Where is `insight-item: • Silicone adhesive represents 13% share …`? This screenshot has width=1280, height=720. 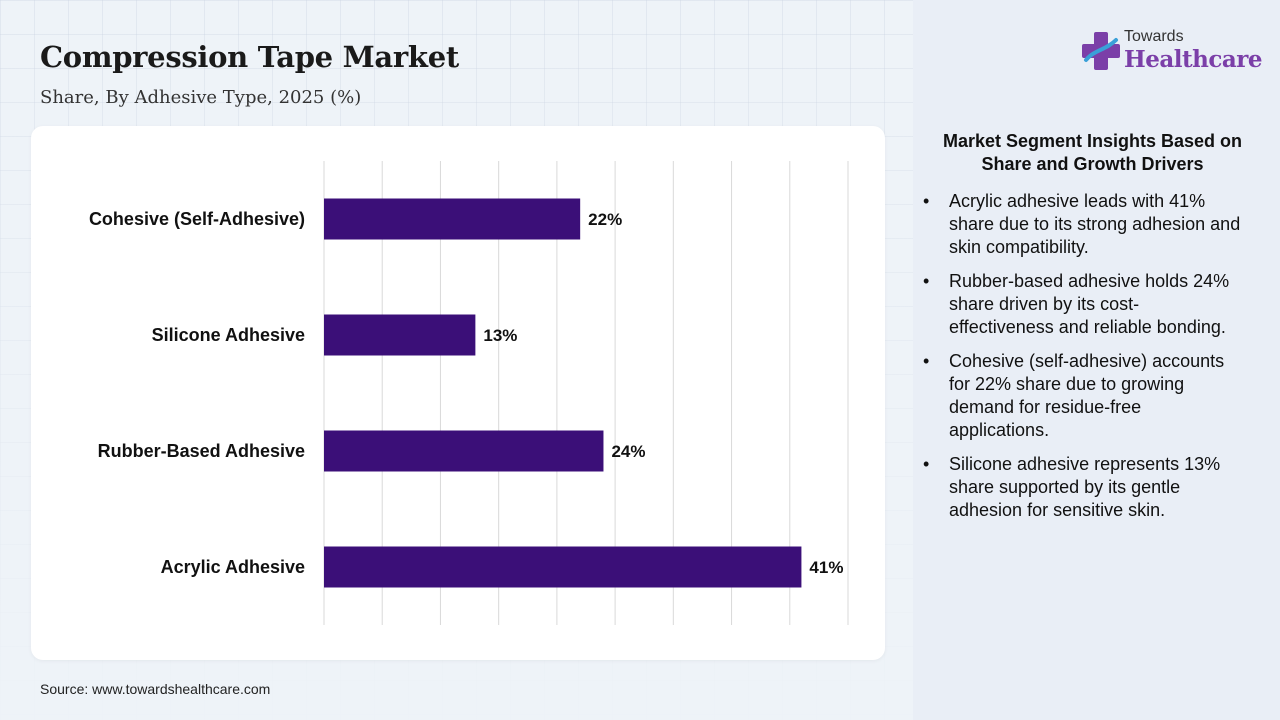 insight-item: • Silicone adhesive represents 13% share … is located at coordinates (1083, 487).